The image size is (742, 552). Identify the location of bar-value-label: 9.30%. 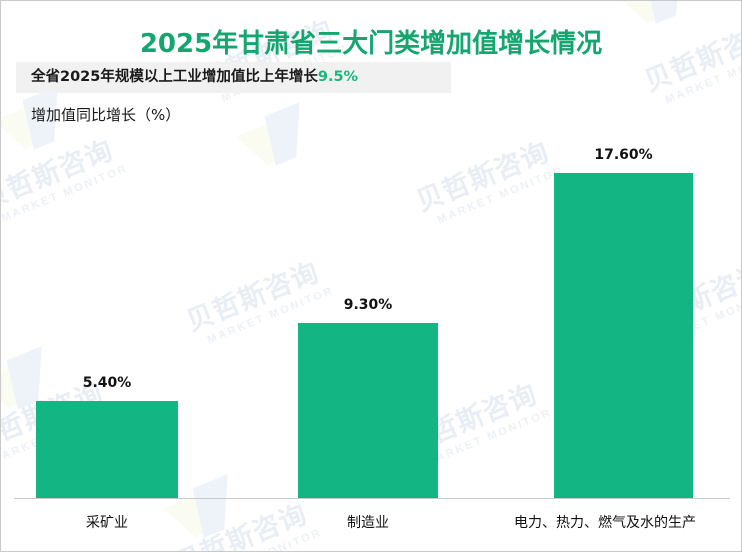
(368, 305).